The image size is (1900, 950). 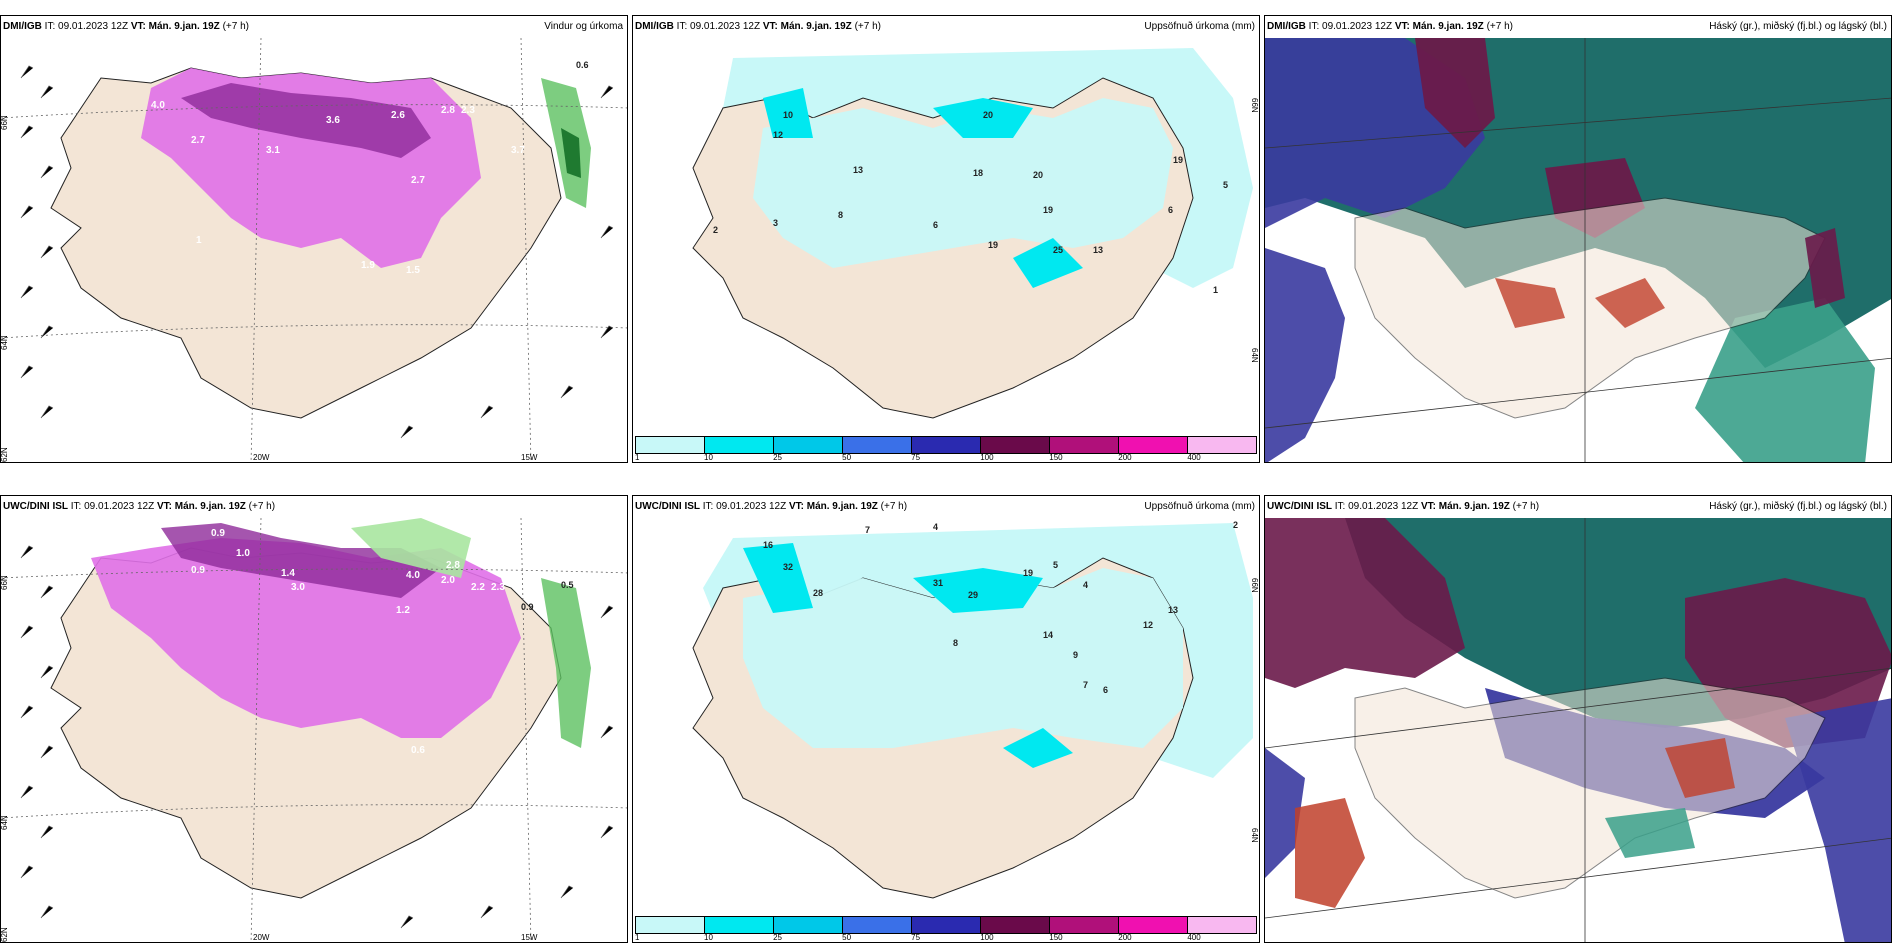 What do you see at coordinates (529, 937) in the screenshot?
I see `lon-label: 15W` at bounding box center [529, 937].